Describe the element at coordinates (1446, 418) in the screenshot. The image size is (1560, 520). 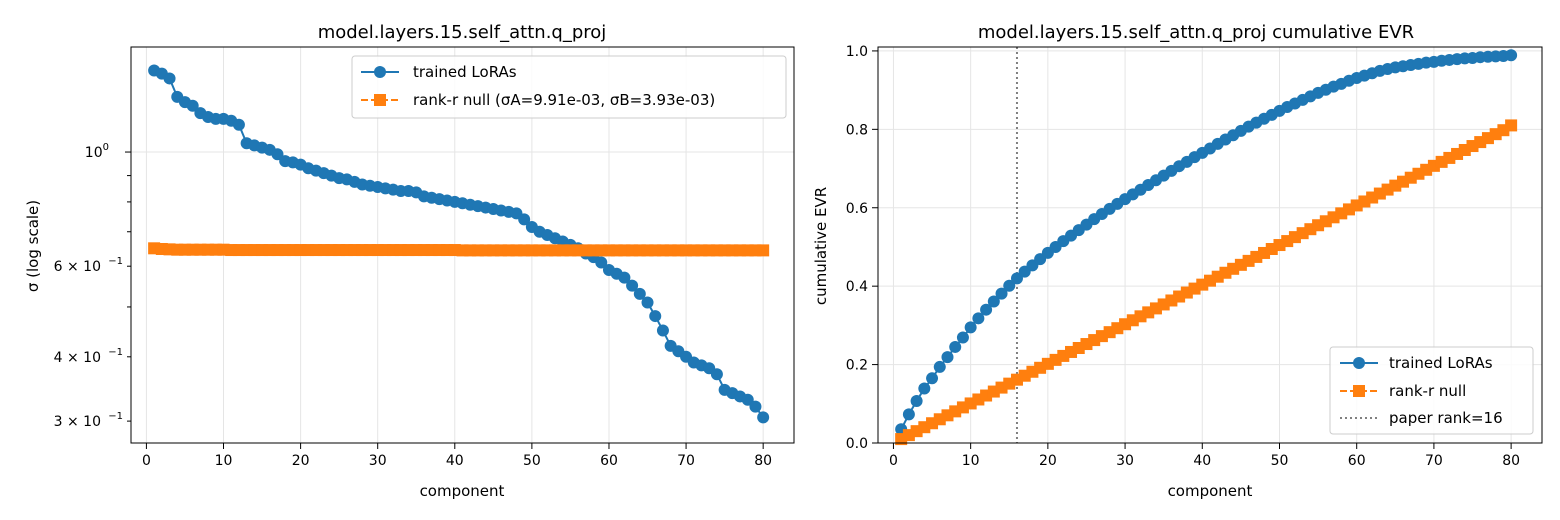
I see `legend-label-paper-rank: paper rank=16` at that location.